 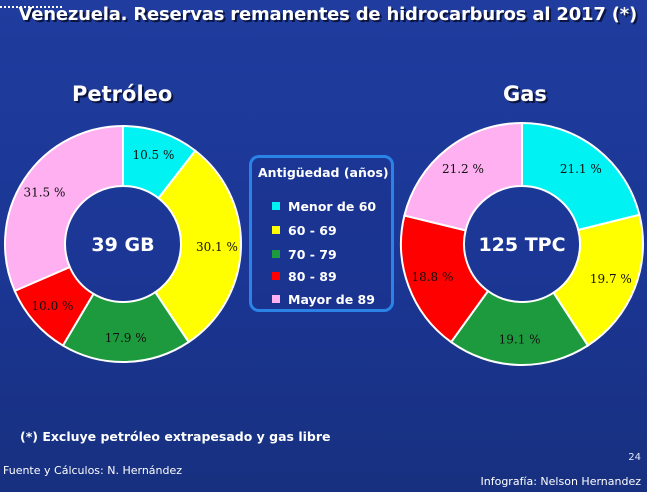 I want to click on legend-item-70-79: 70 - 79, so click(x=304, y=254).